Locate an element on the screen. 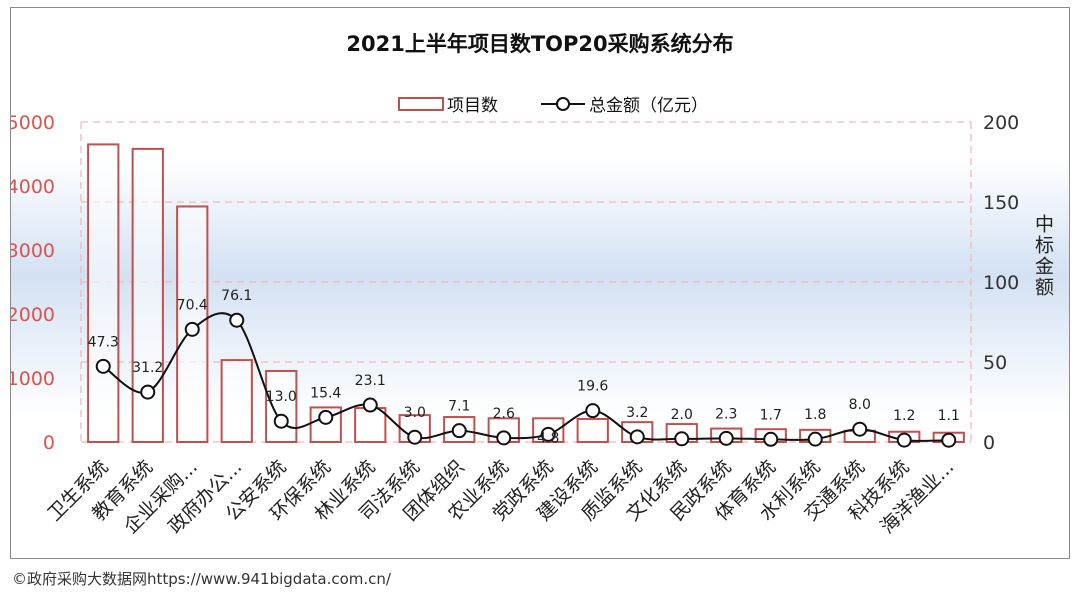  y-right-tick-label: 150 is located at coordinates (1001, 203).